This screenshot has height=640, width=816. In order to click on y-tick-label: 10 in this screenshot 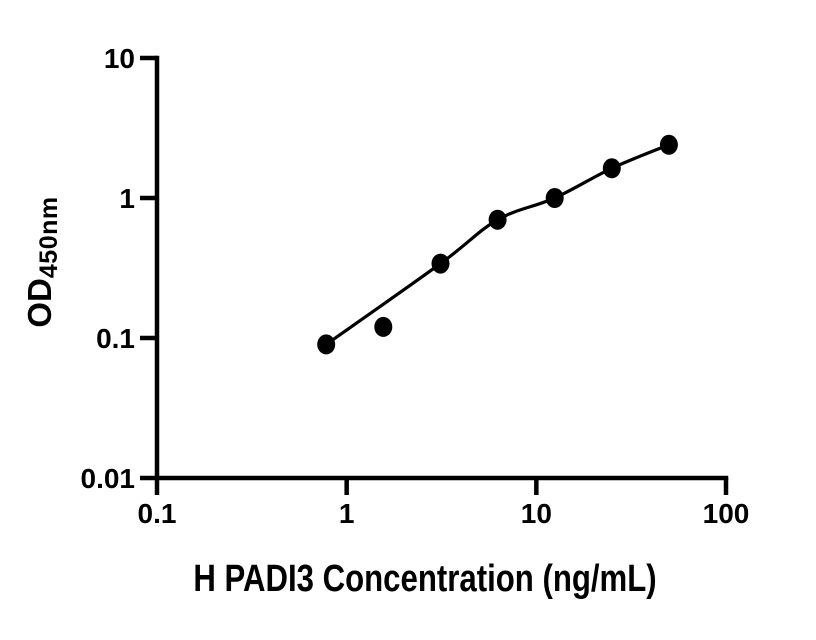, I will do `click(119, 58)`.